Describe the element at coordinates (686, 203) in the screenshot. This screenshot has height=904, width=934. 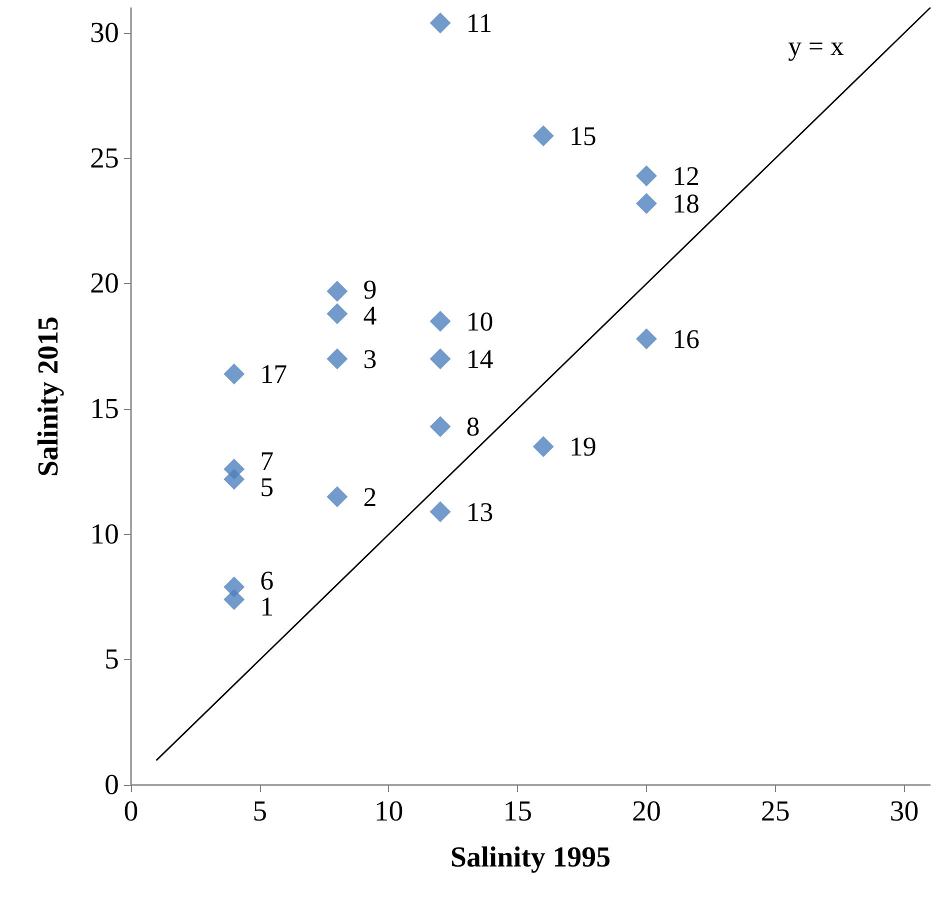
I see `annotation: 18` at that location.